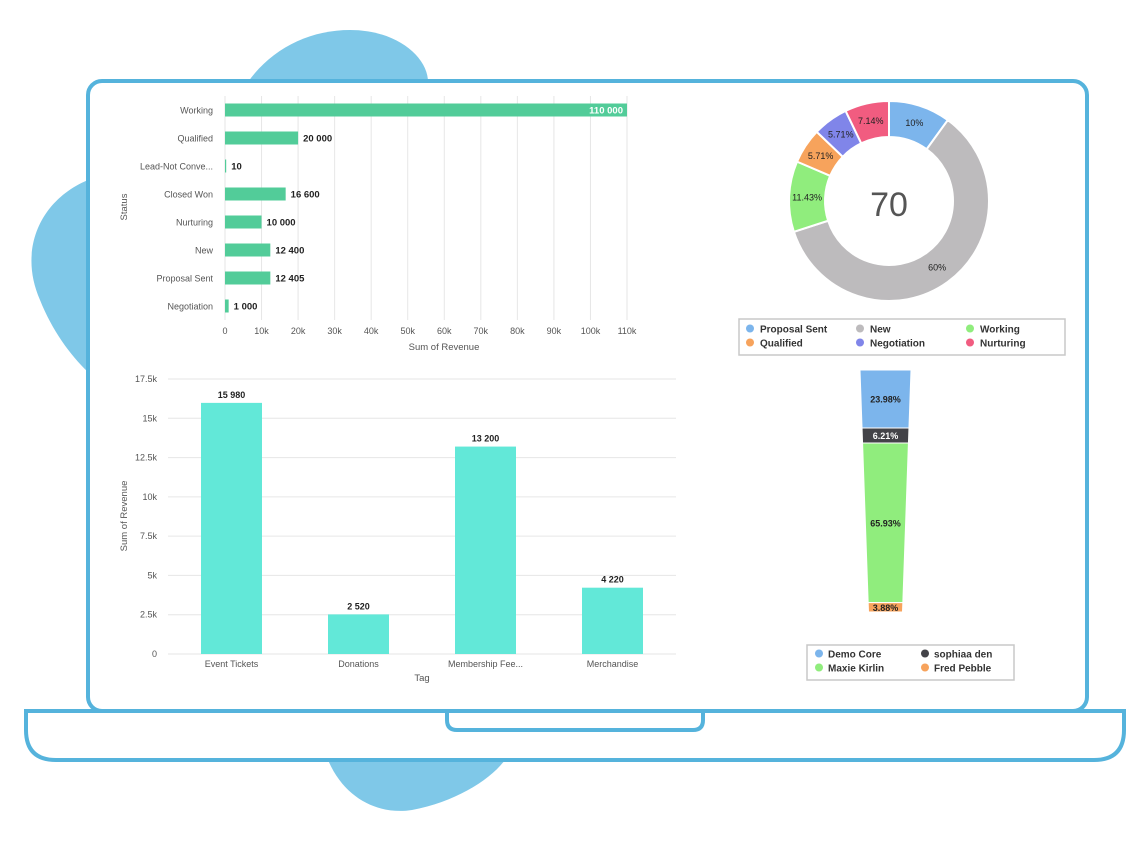 The height and width of the screenshot is (841, 1128). Describe the element at coordinates (856, 669) in the screenshot. I see `funnel-legend-label: Maxie Kirlin` at that location.